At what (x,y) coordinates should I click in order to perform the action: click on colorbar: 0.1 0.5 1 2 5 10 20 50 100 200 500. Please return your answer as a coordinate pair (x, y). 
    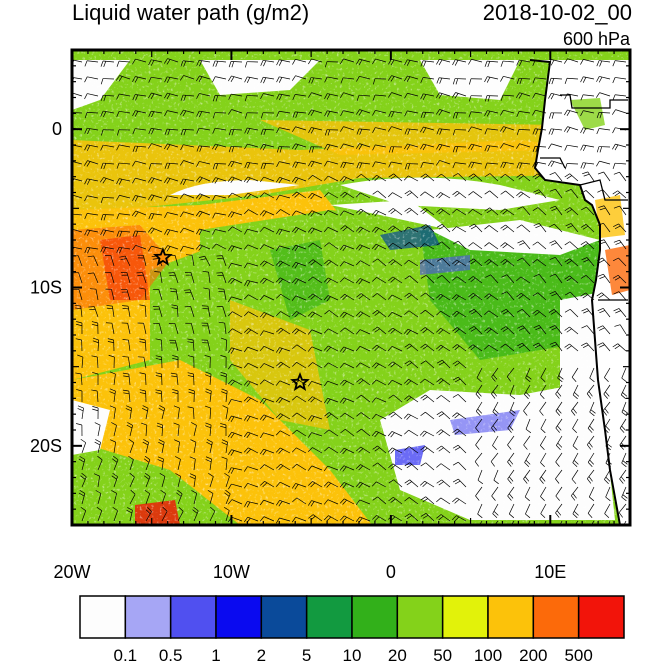
    Looking at the image, I should click on (352, 630).